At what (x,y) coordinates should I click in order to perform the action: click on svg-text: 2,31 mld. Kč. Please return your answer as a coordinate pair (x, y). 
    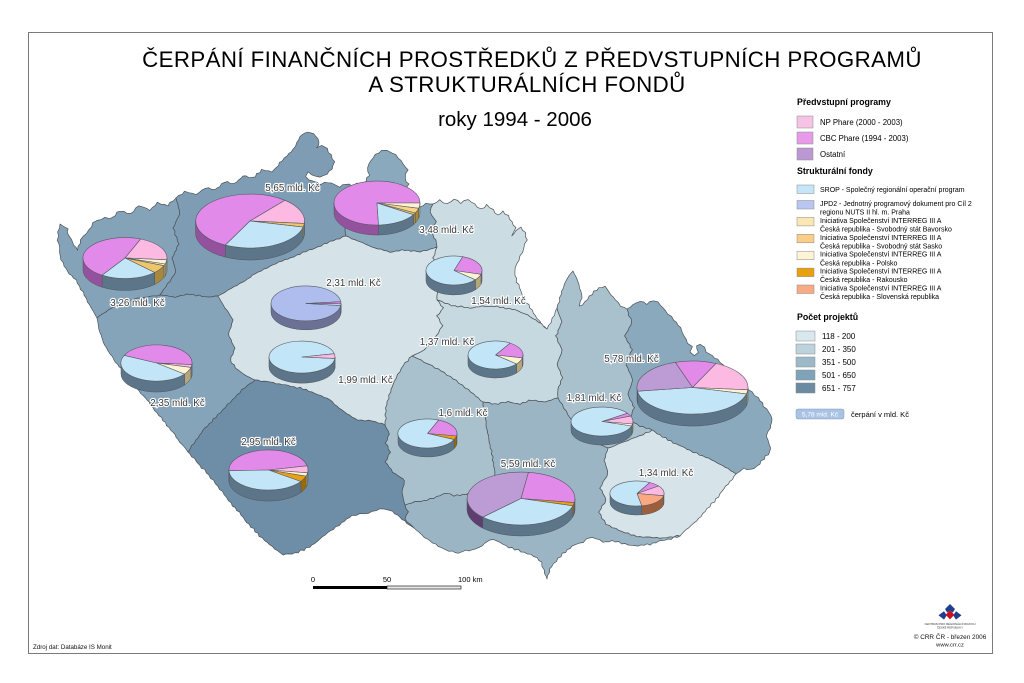
    Looking at the image, I should click on (353, 283).